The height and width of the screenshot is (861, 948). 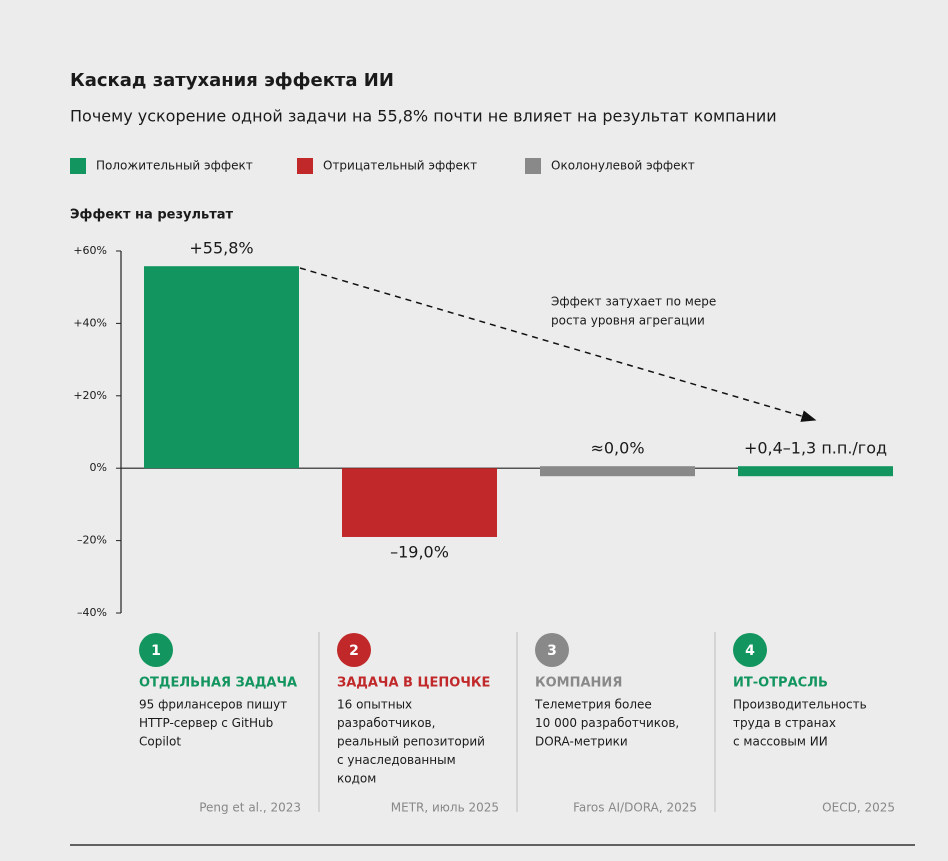 I want to click on x-tick-label: ИТ-ОТРАСЛЬ, so click(x=780, y=683).